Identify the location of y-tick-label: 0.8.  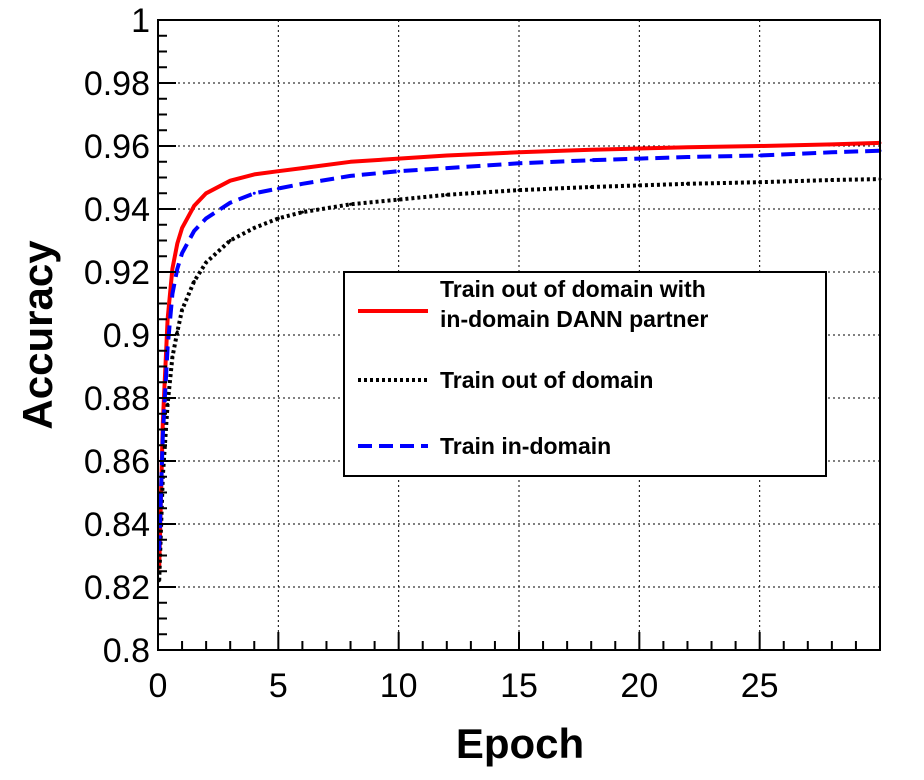
(126, 651).